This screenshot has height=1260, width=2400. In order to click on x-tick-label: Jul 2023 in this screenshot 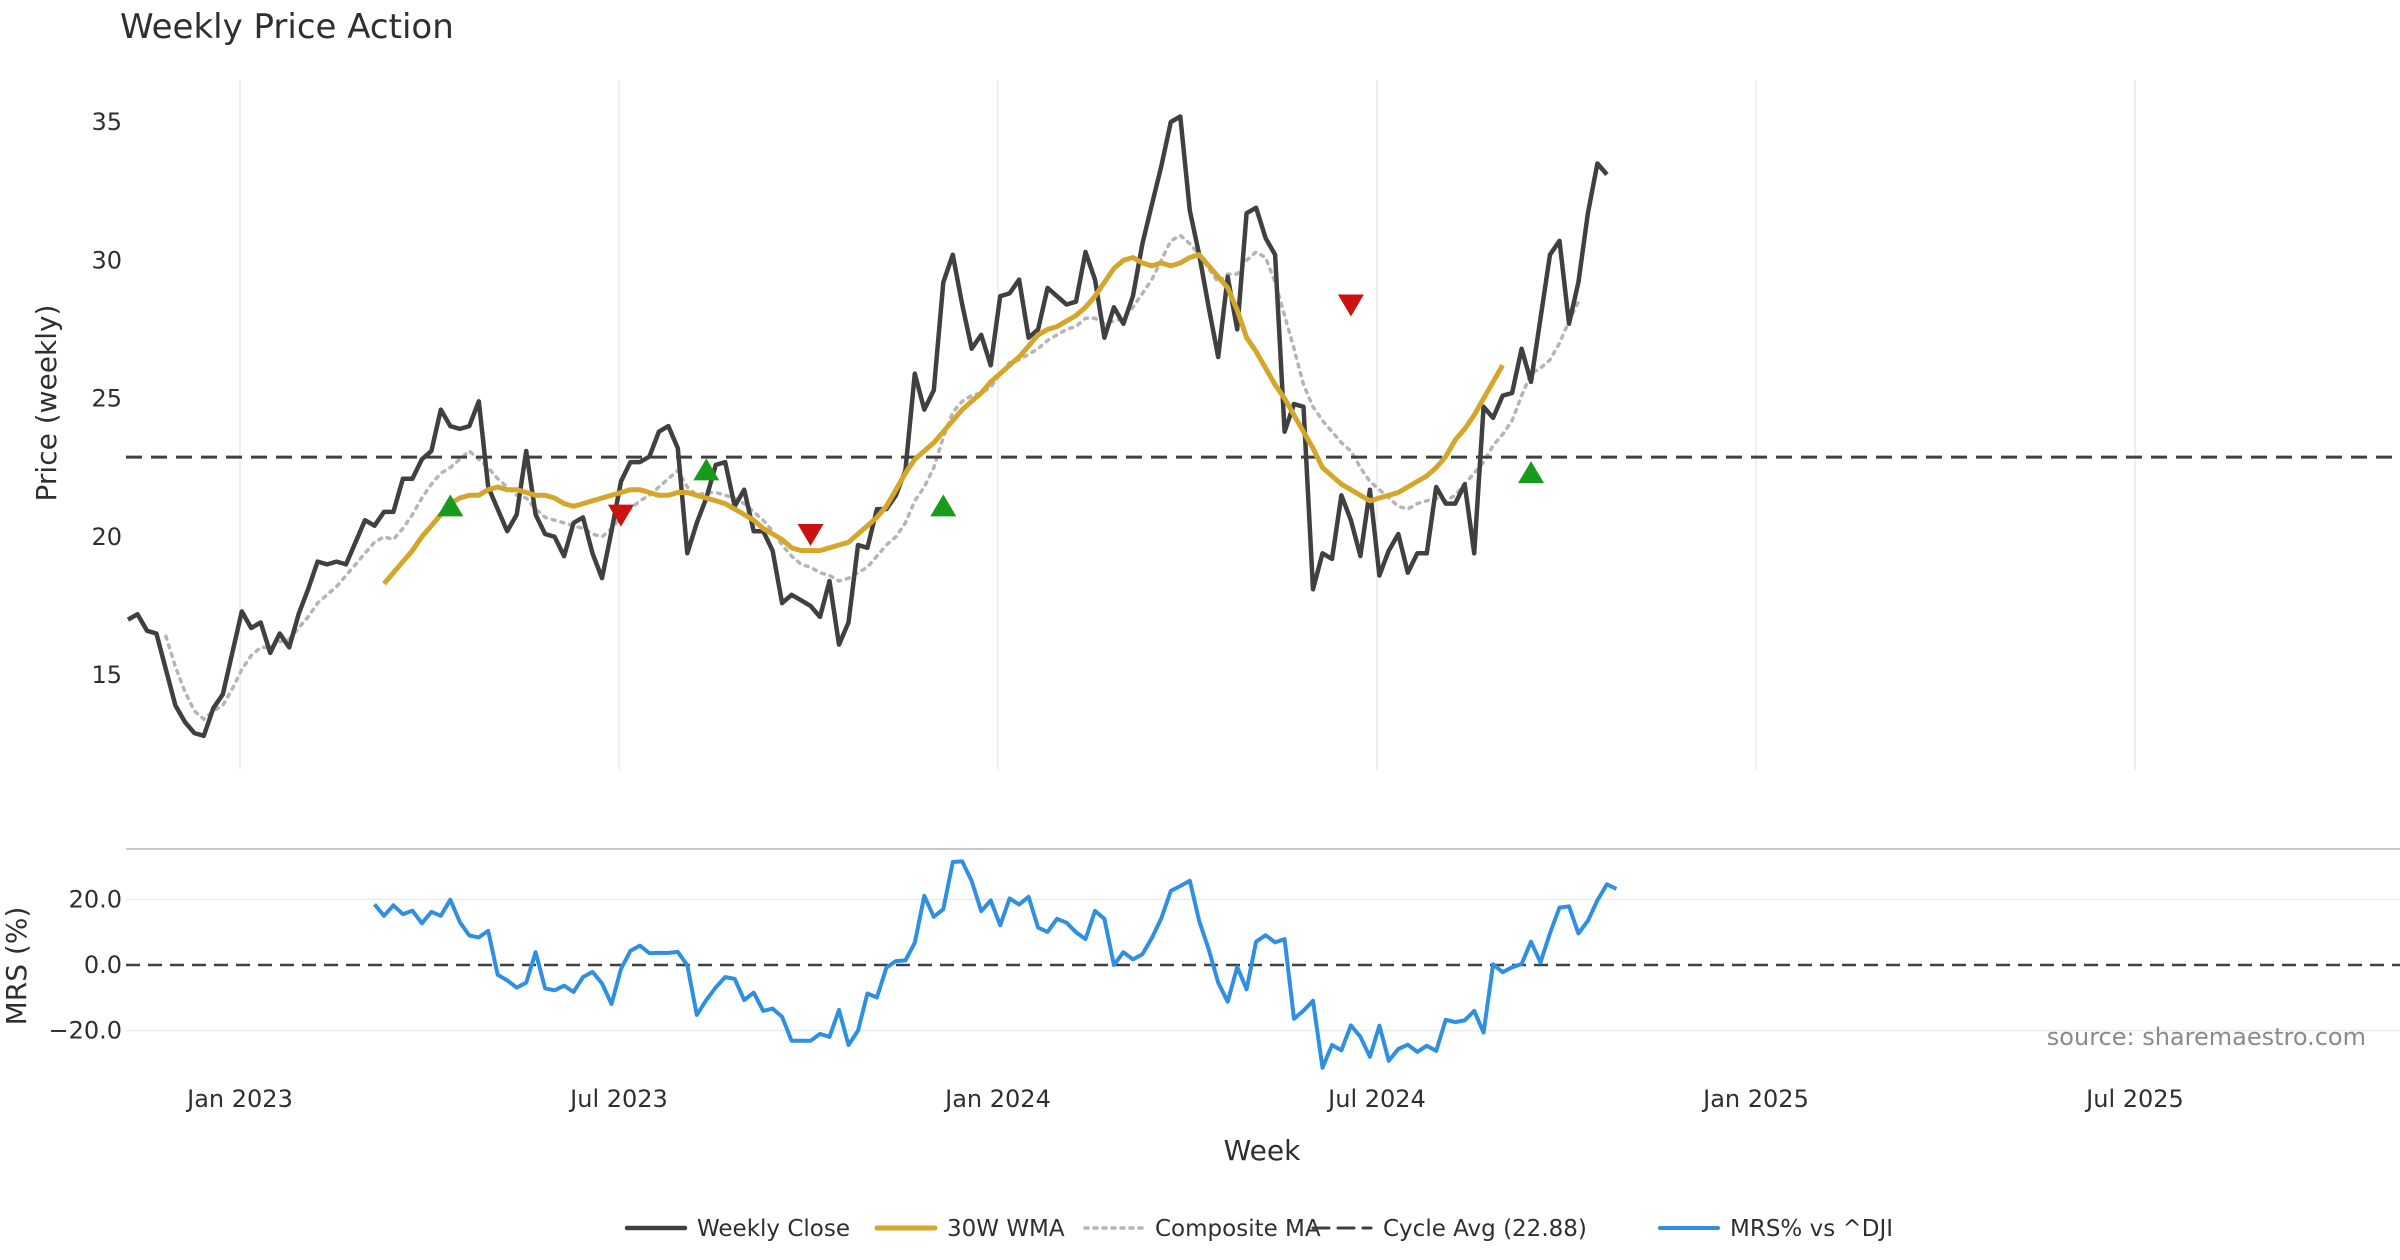, I will do `click(618, 1099)`.